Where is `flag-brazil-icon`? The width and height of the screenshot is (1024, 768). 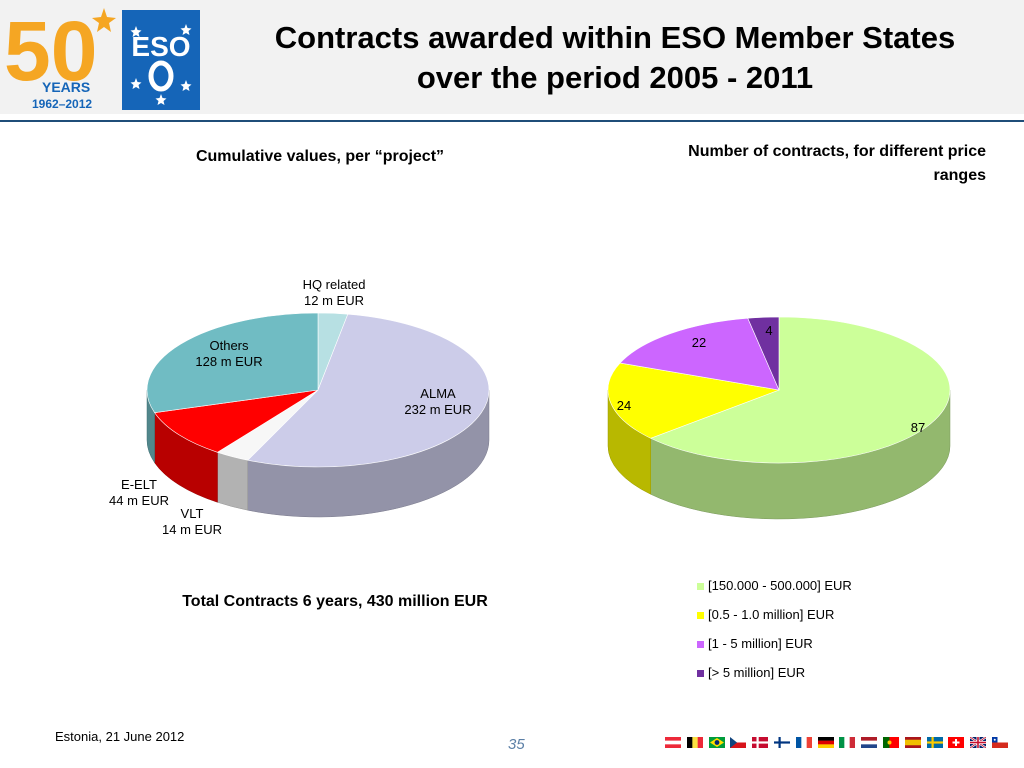 flag-brazil-icon is located at coordinates (716, 742).